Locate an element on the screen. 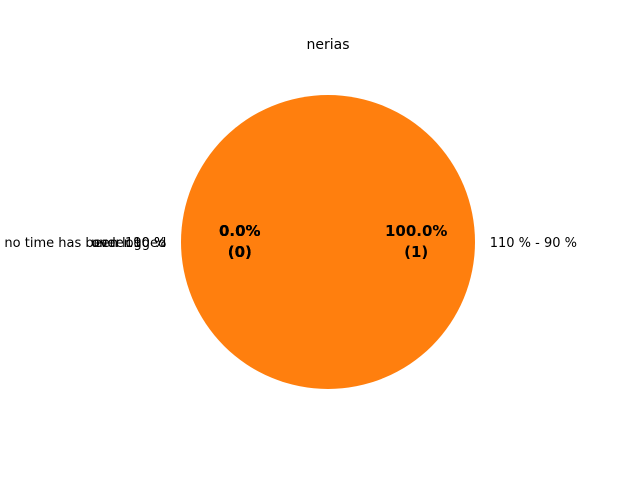 Image resolution: width=640 pixels, height=480 pixels. slice-percent-110-90: 100.0% is located at coordinates (416, 231).